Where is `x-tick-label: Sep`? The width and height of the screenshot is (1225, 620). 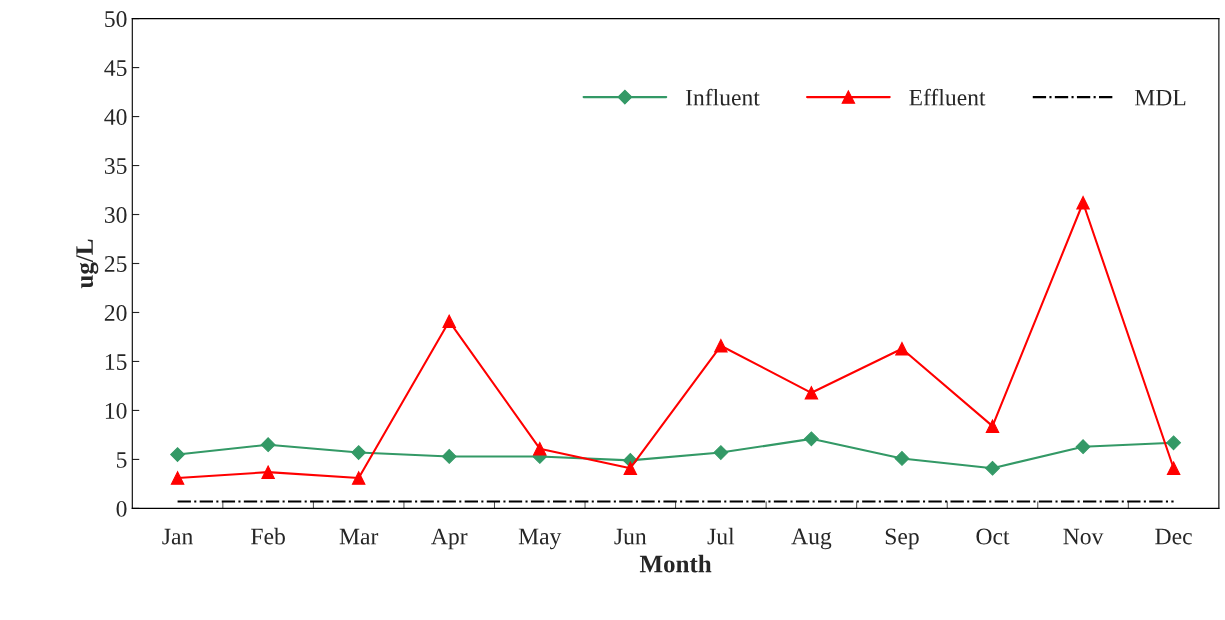
x-tick-label: Sep is located at coordinates (902, 539).